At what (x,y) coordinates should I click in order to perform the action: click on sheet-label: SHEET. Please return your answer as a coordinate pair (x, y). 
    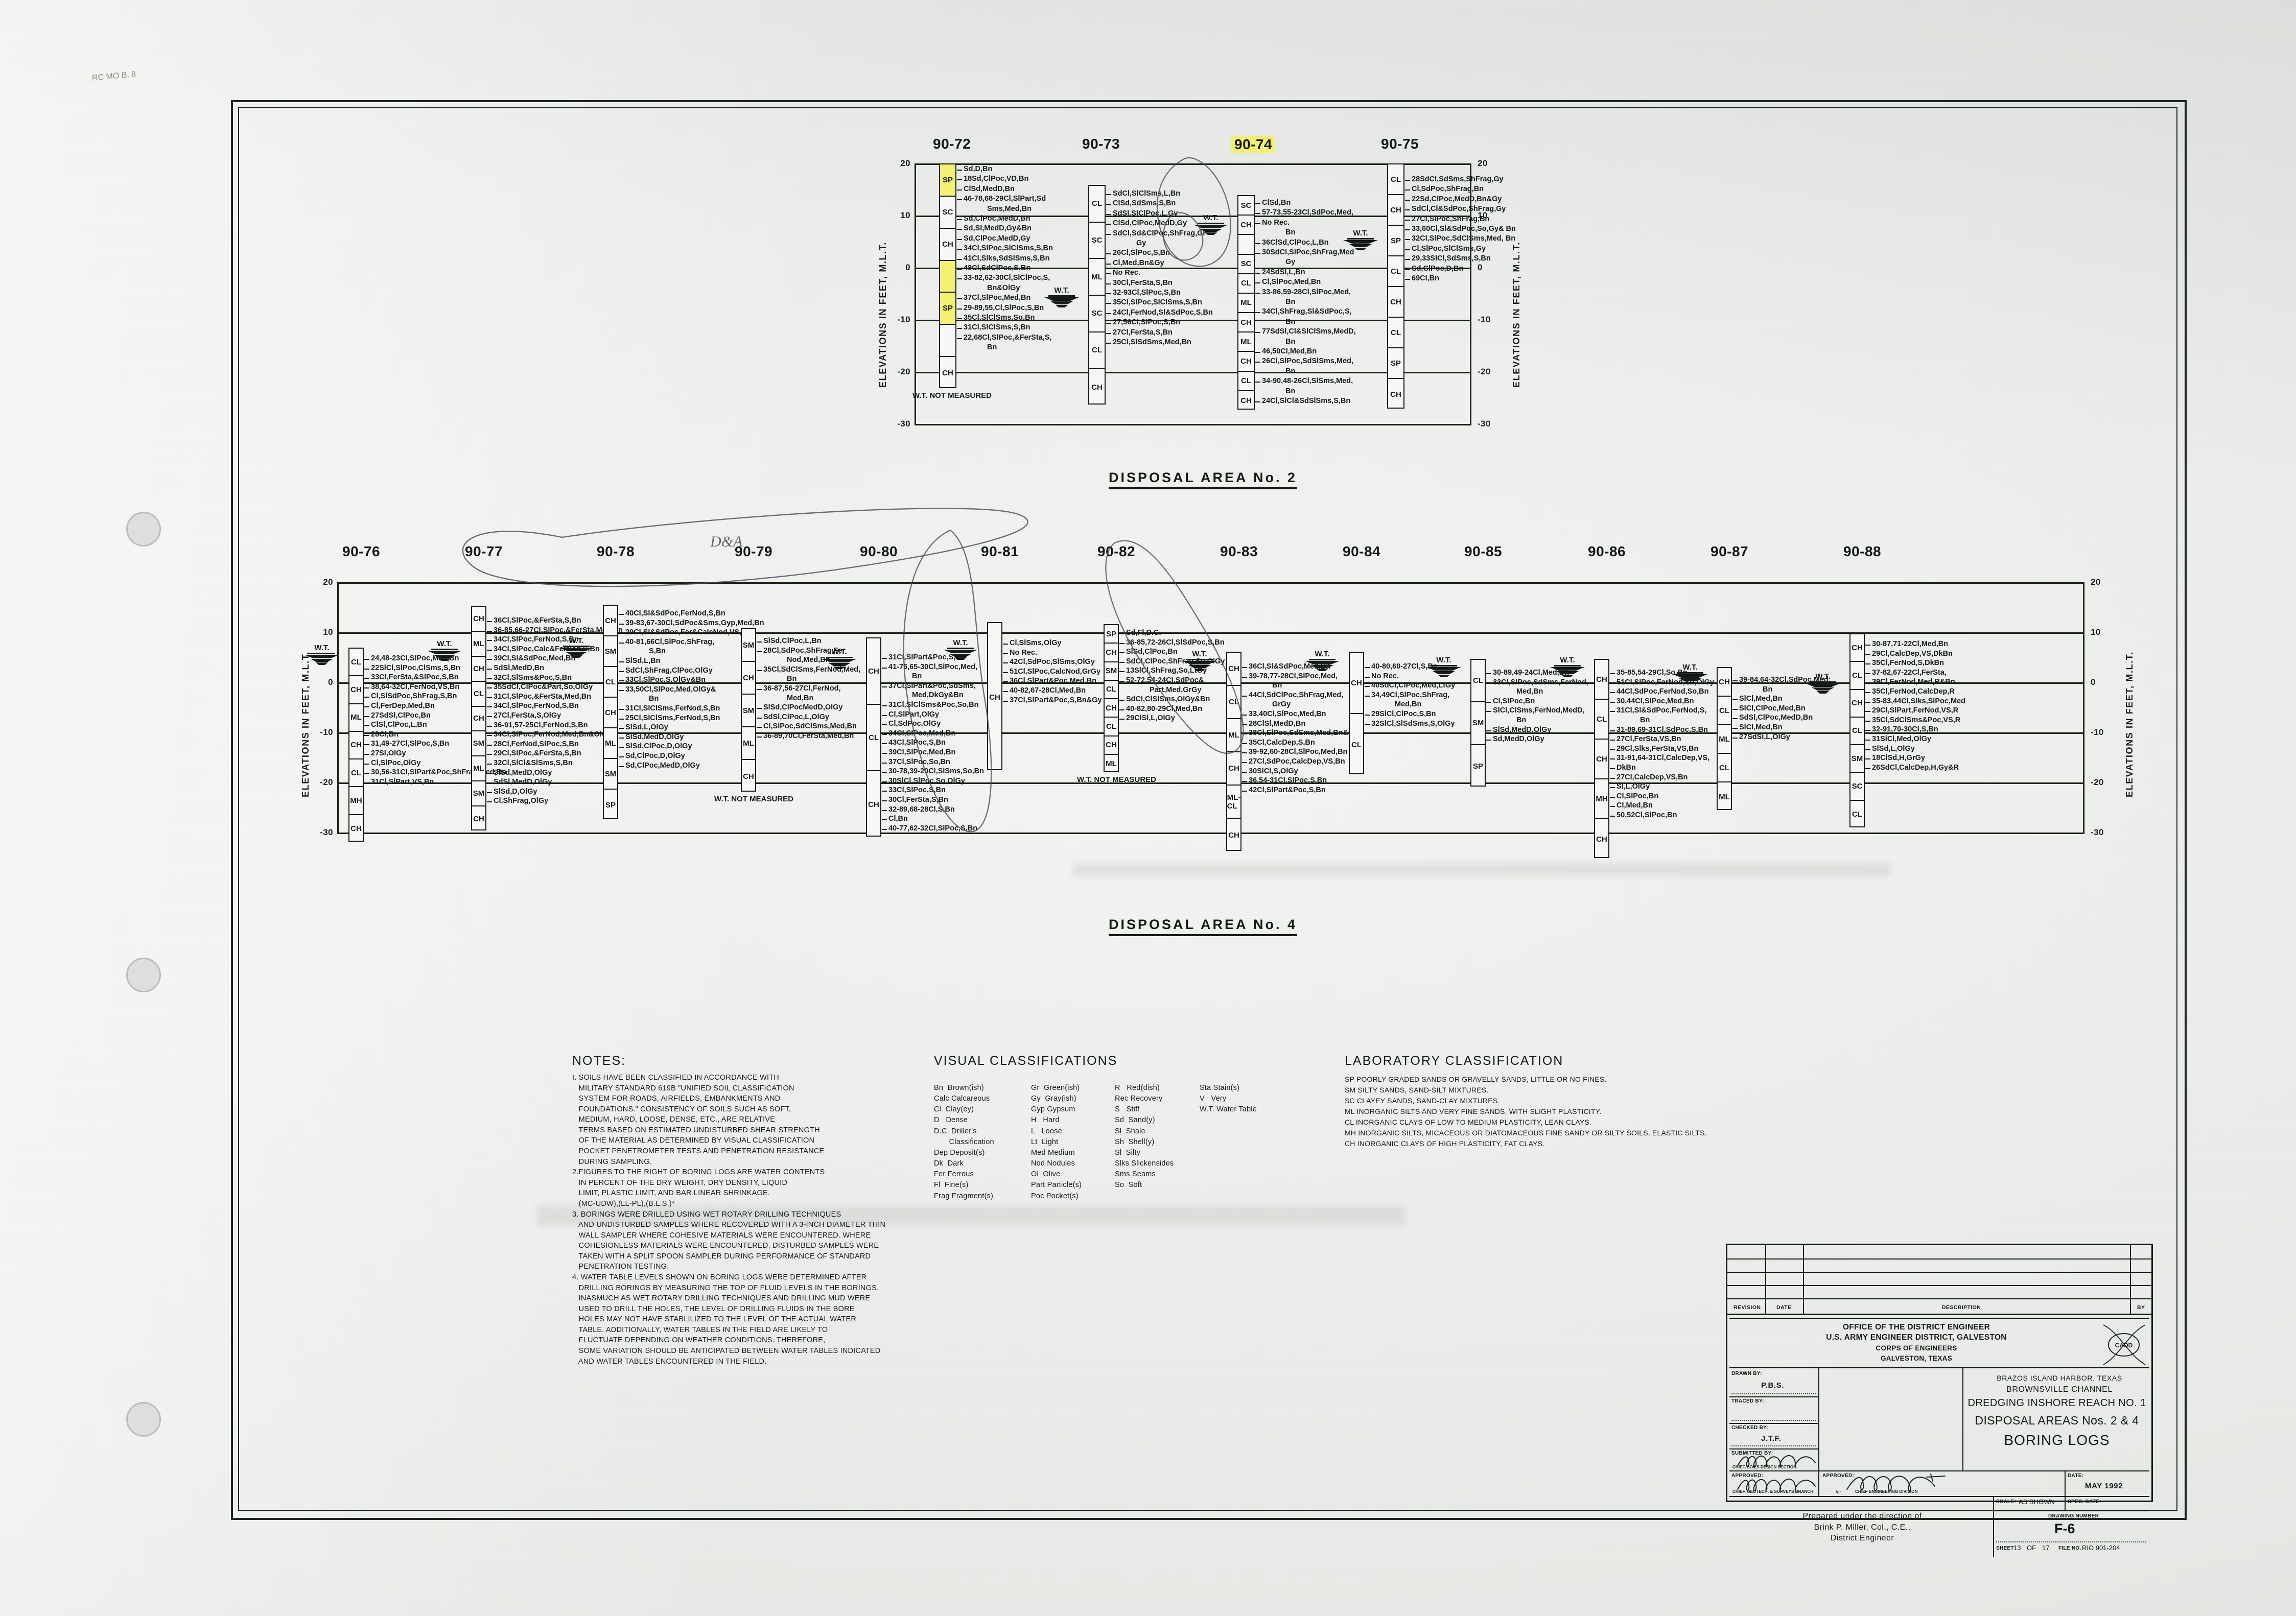
    Looking at the image, I should click on (2005, 1548).